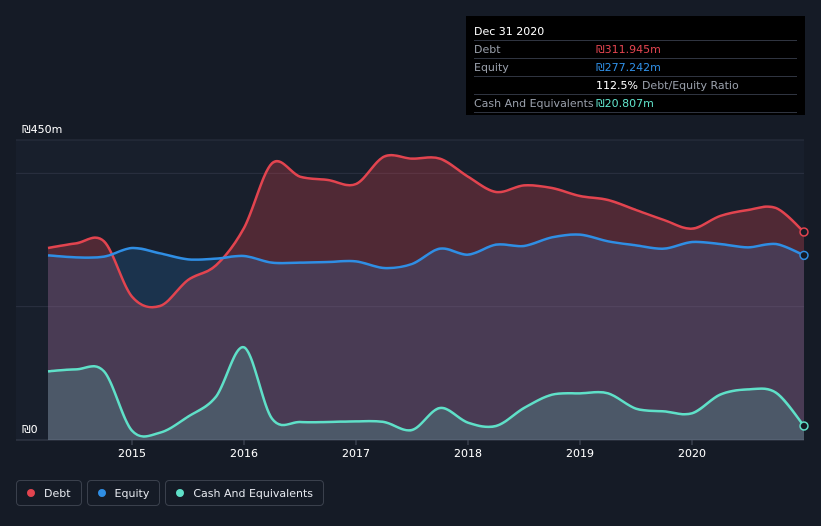  I want to click on tooltip-equity-row: Equity ₪277.242m, so click(635, 67).